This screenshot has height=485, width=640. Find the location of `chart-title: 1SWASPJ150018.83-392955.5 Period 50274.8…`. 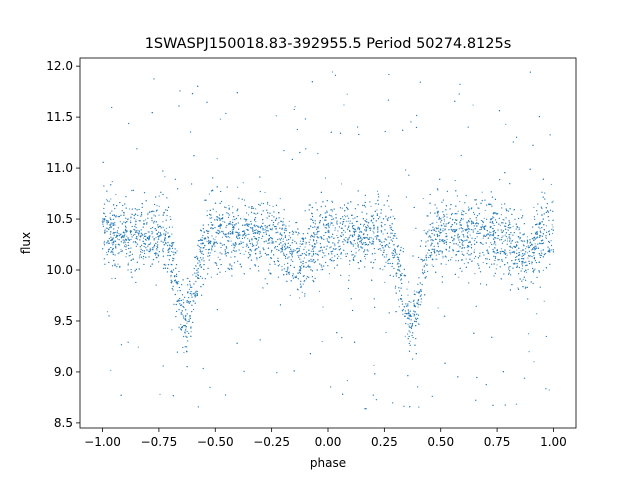

chart-title: 1SWASPJ150018.83-392955.5 Period 50274.8… is located at coordinates (328, 44).